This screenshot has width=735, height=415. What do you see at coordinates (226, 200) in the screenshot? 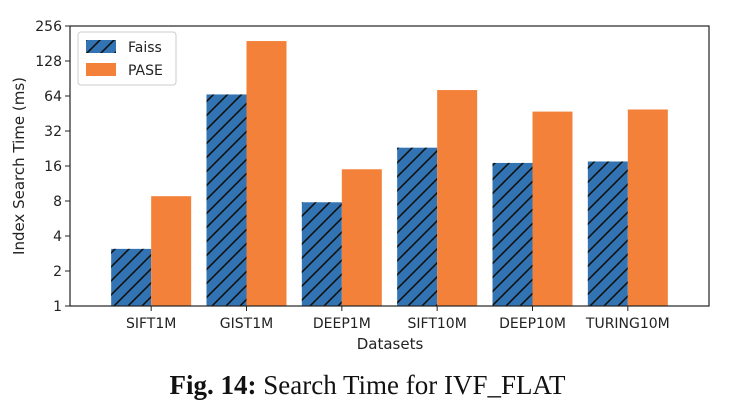
I see `bar-hatch-faiss-gist1m` at bounding box center [226, 200].